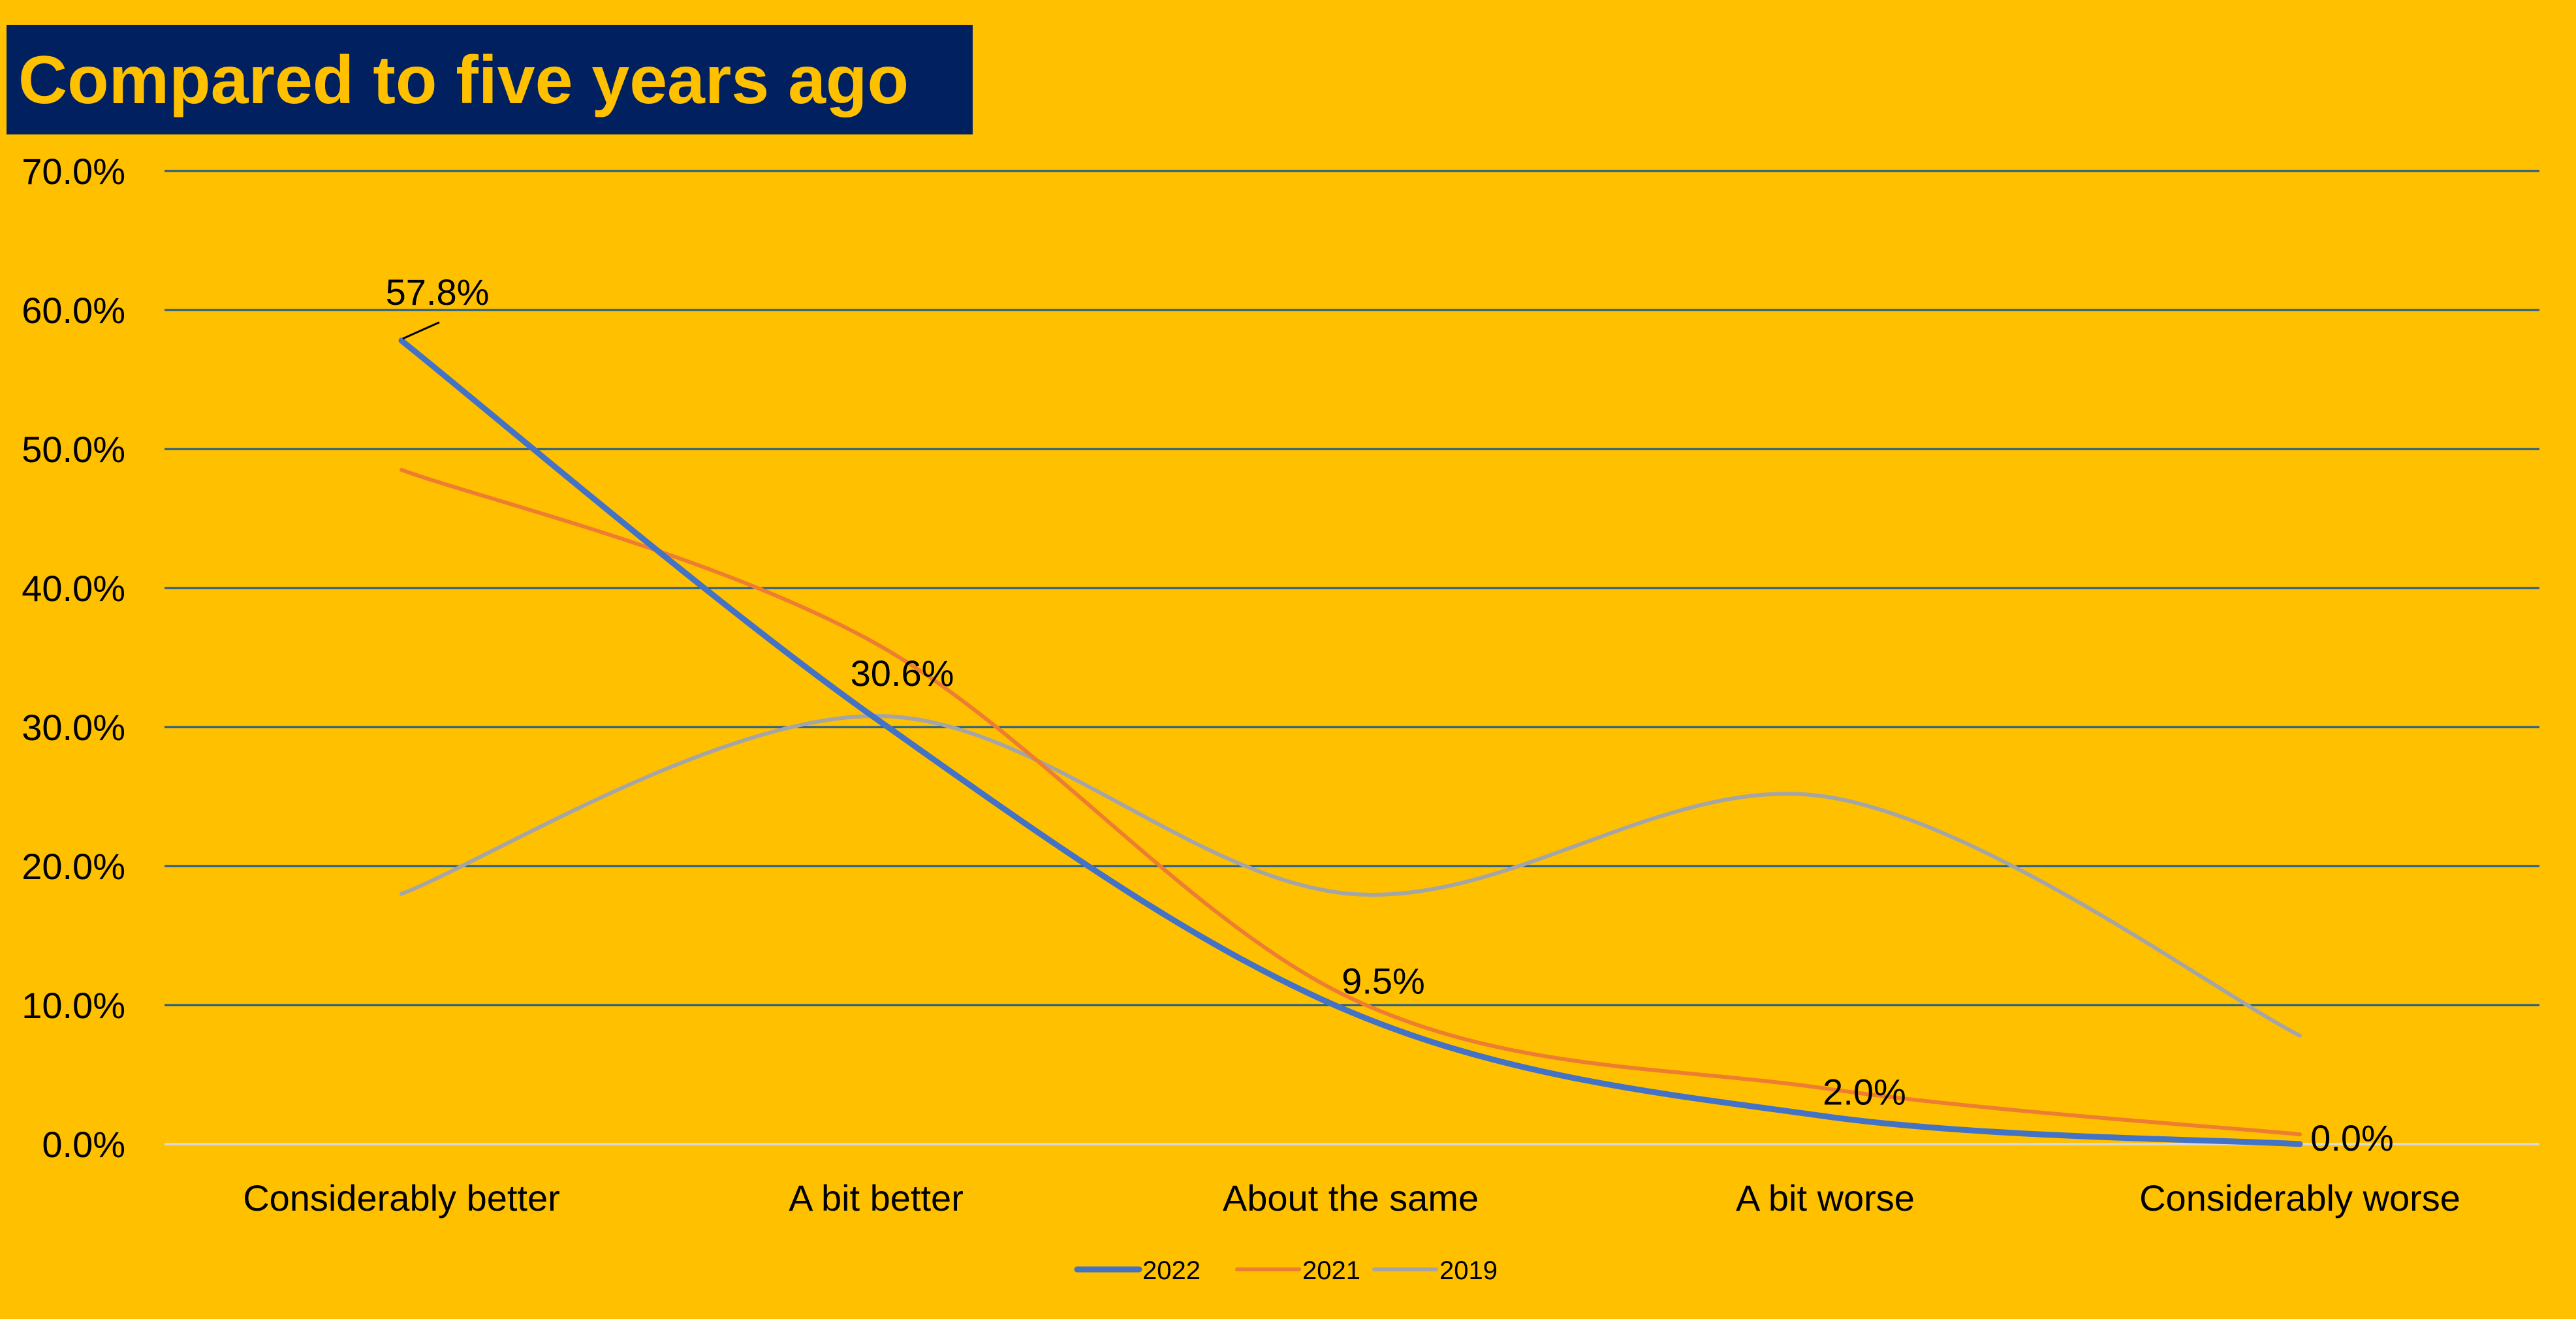 The image size is (2576, 1319). I want to click on y-tick-label: 20.0%, so click(73, 866).